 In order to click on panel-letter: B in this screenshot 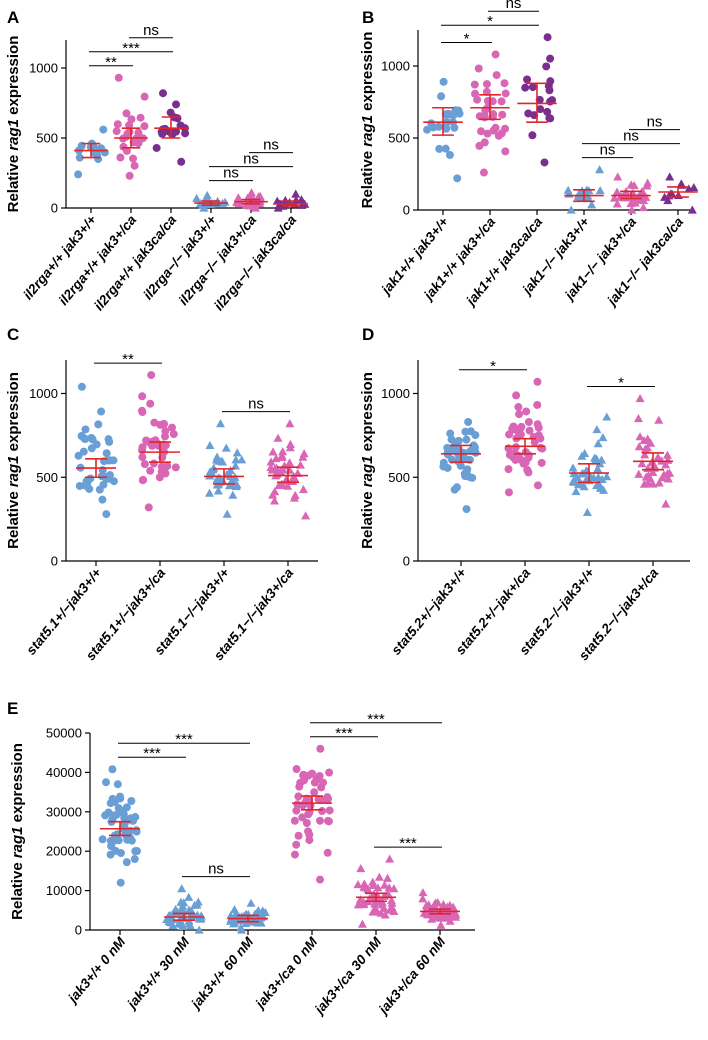, I will do `click(368, 17)`.